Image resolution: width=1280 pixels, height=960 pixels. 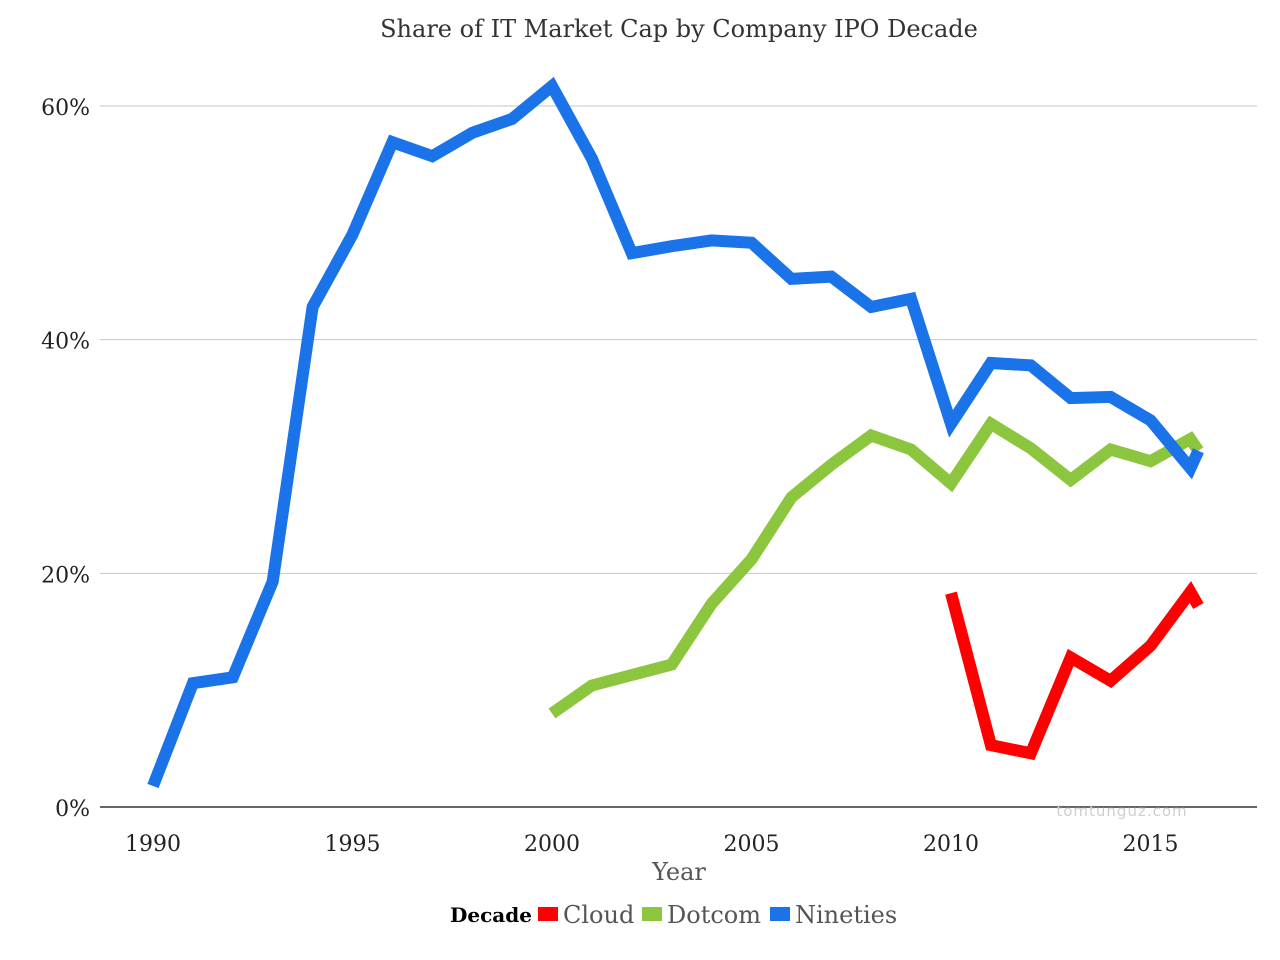 I want to click on x-tick-label: 2015, so click(x=1151, y=844).